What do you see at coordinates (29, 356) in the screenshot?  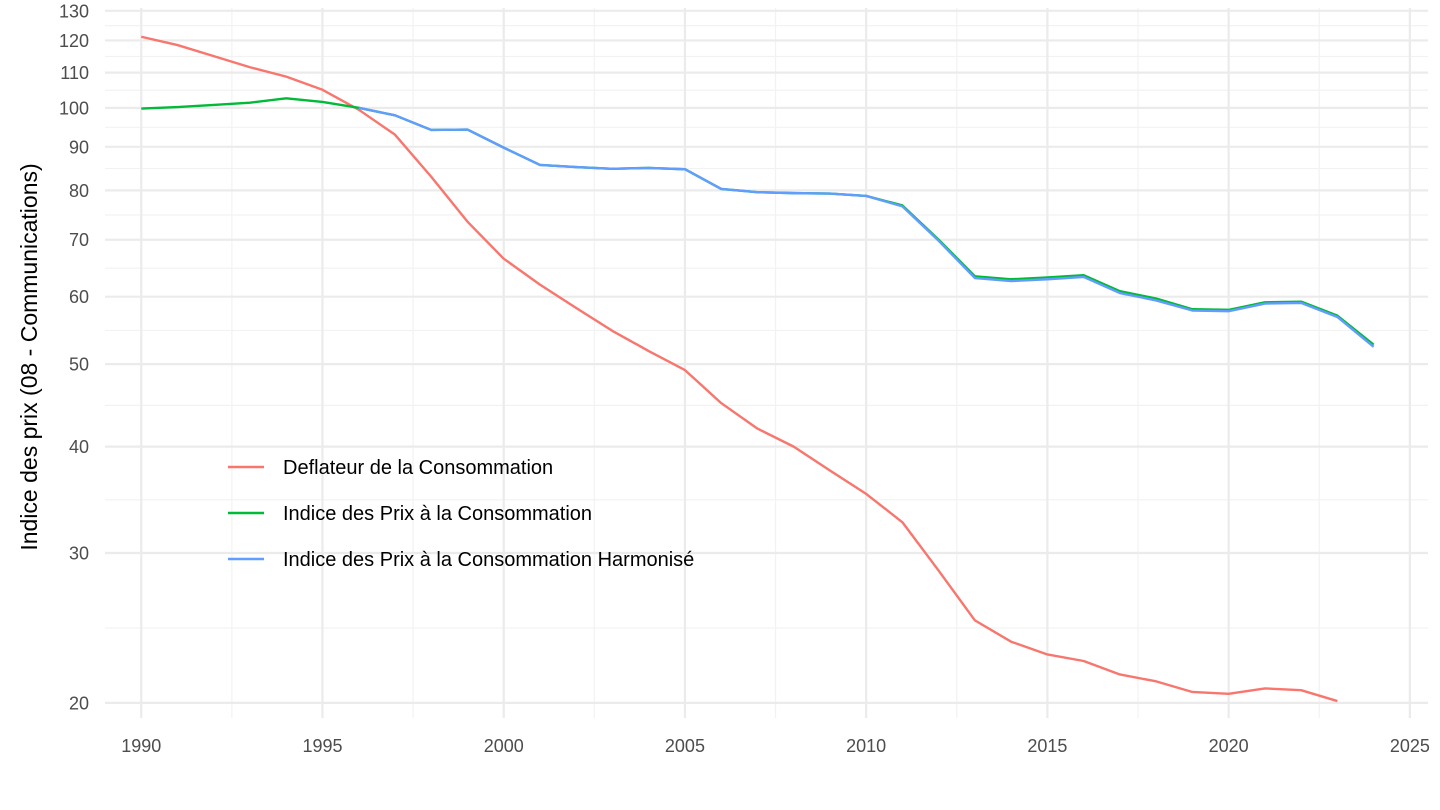 I see `y-axis-title: Indice des prix (08 - Communications)` at bounding box center [29, 356].